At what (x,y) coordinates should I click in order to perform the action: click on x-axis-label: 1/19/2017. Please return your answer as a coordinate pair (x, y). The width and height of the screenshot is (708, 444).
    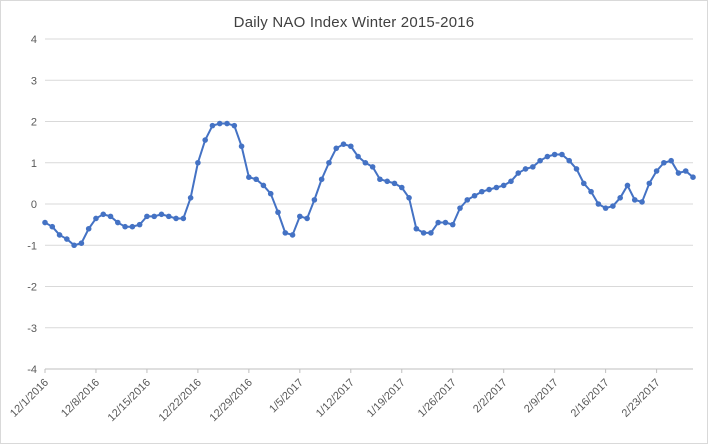
    Looking at the image, I should click on (386, 398).